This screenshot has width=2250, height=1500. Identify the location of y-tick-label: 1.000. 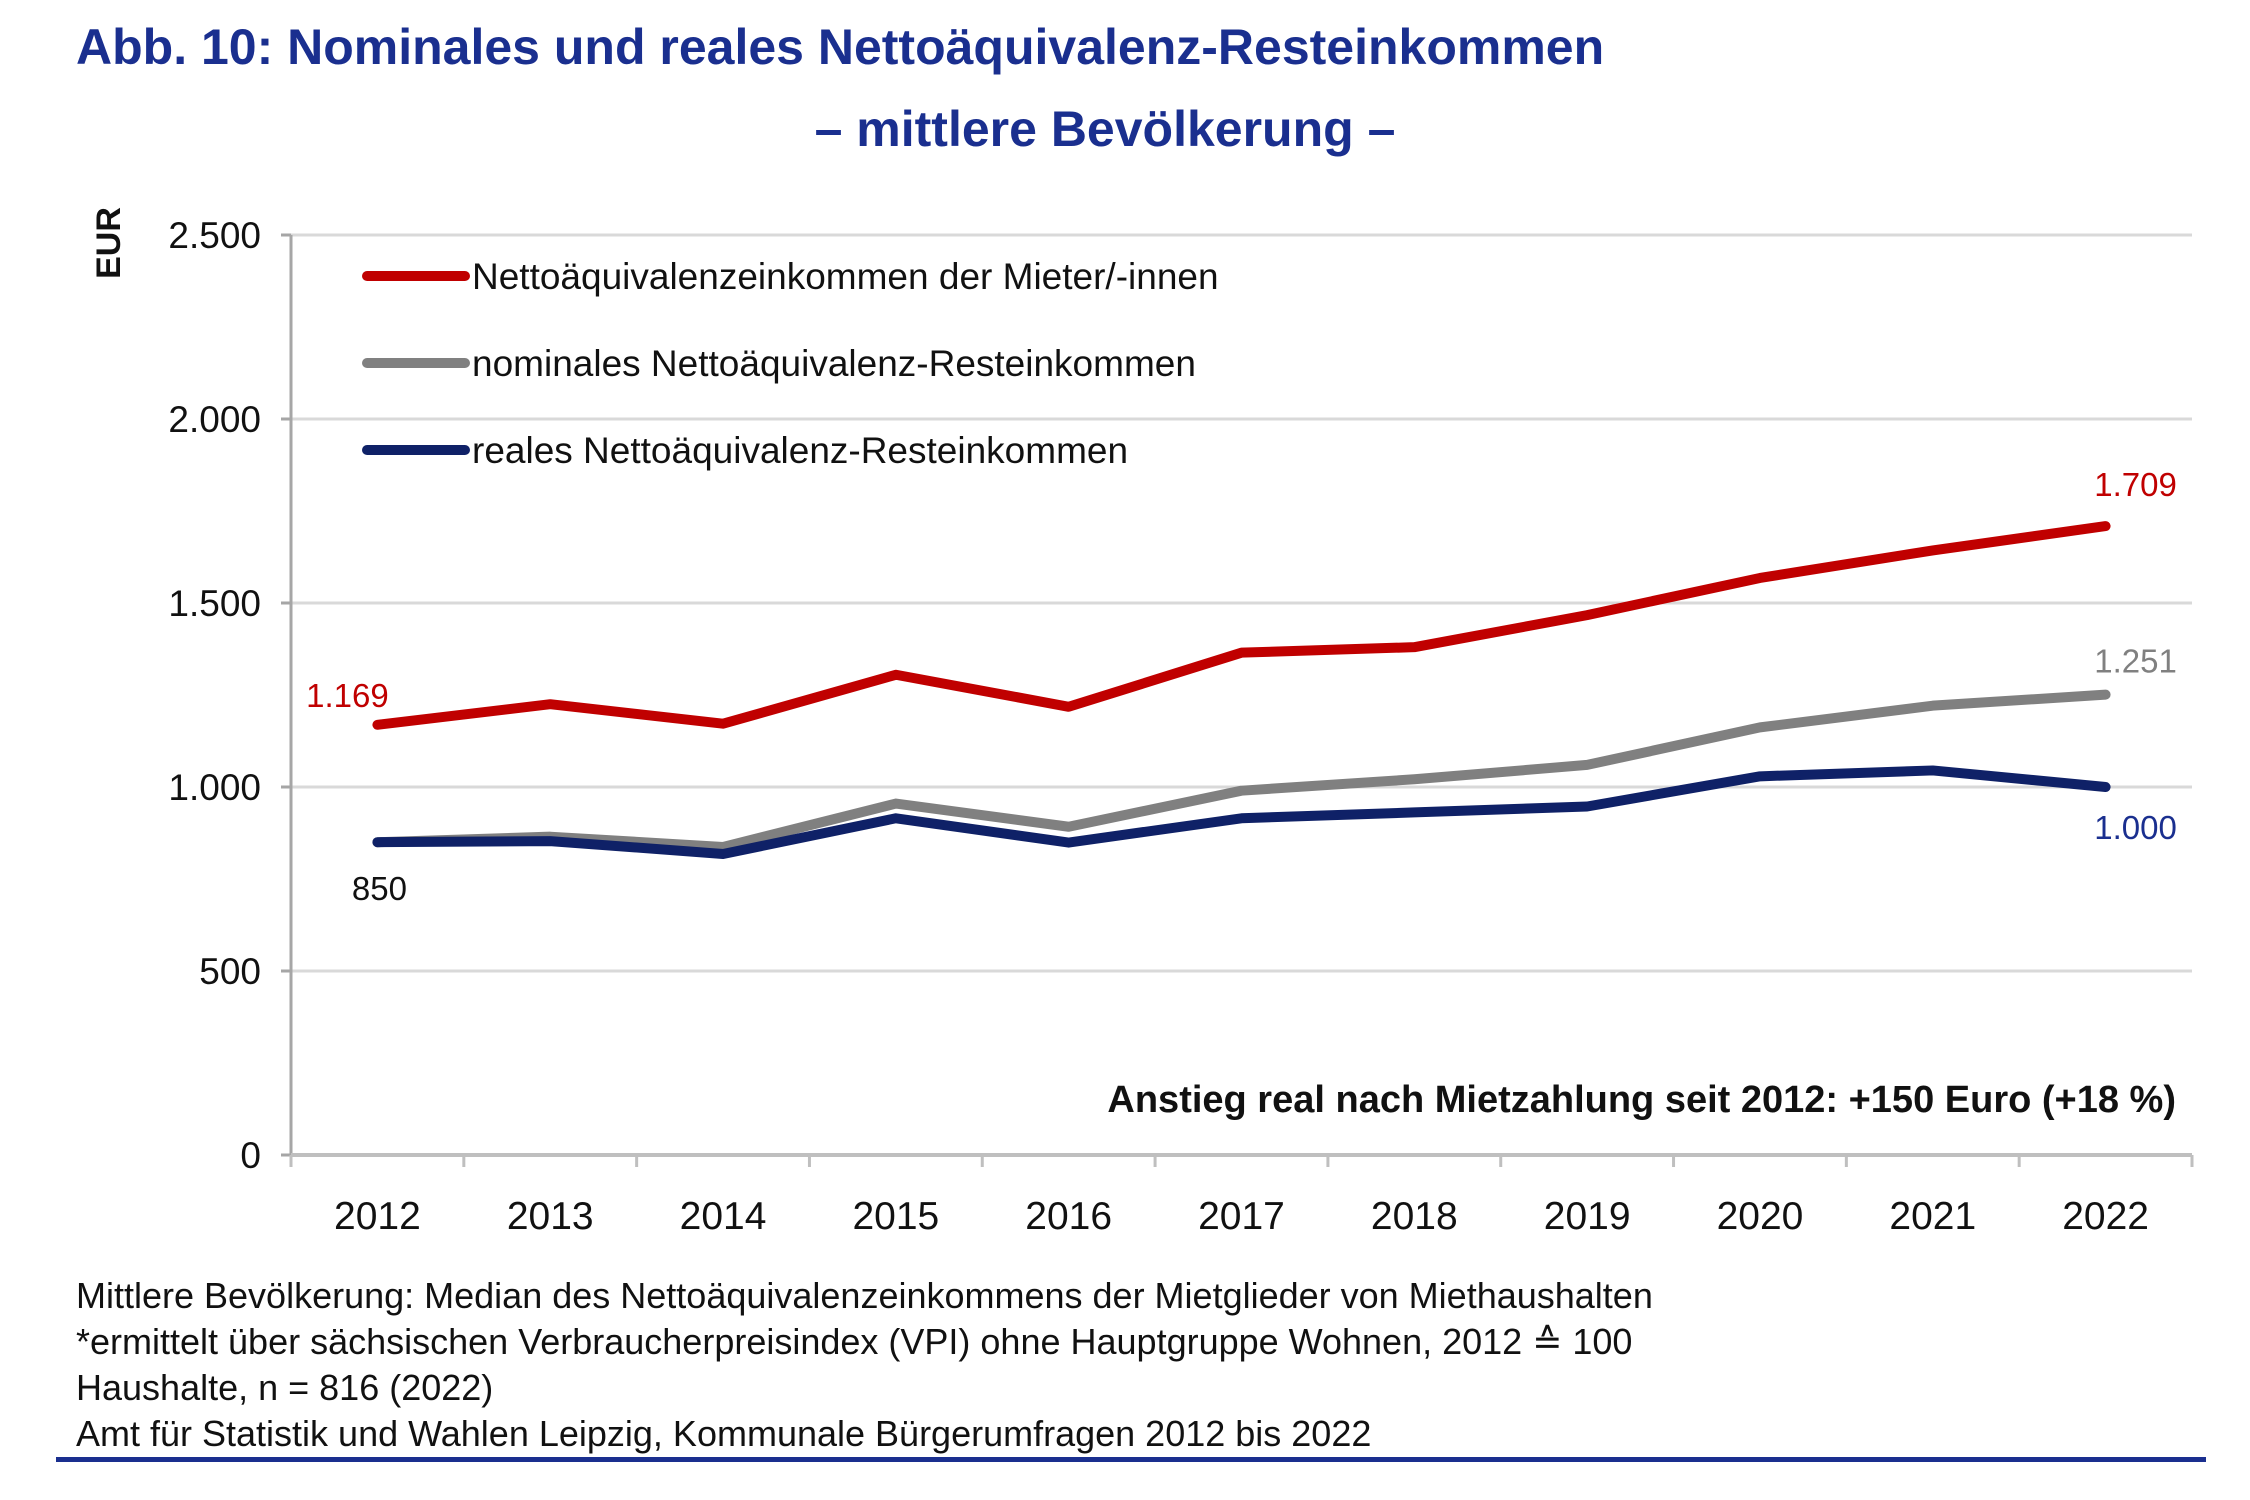
(214, 787).